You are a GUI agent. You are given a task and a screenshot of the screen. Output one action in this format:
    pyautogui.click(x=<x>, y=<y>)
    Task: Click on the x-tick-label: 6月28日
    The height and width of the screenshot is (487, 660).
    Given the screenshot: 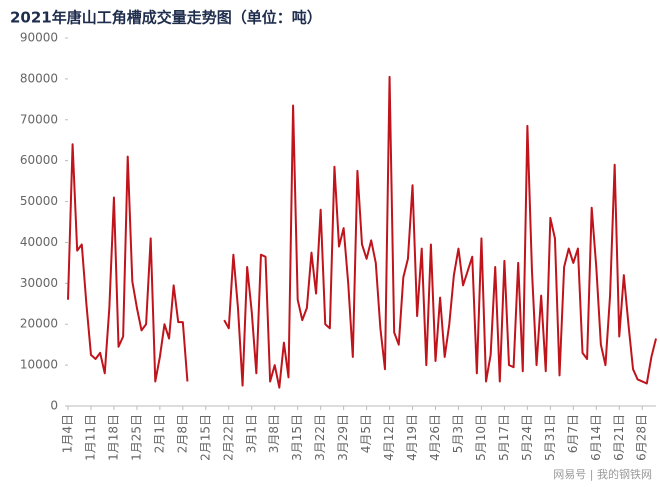 What is the action you would take?
    pyautogui.click(x=642, y=437)
    